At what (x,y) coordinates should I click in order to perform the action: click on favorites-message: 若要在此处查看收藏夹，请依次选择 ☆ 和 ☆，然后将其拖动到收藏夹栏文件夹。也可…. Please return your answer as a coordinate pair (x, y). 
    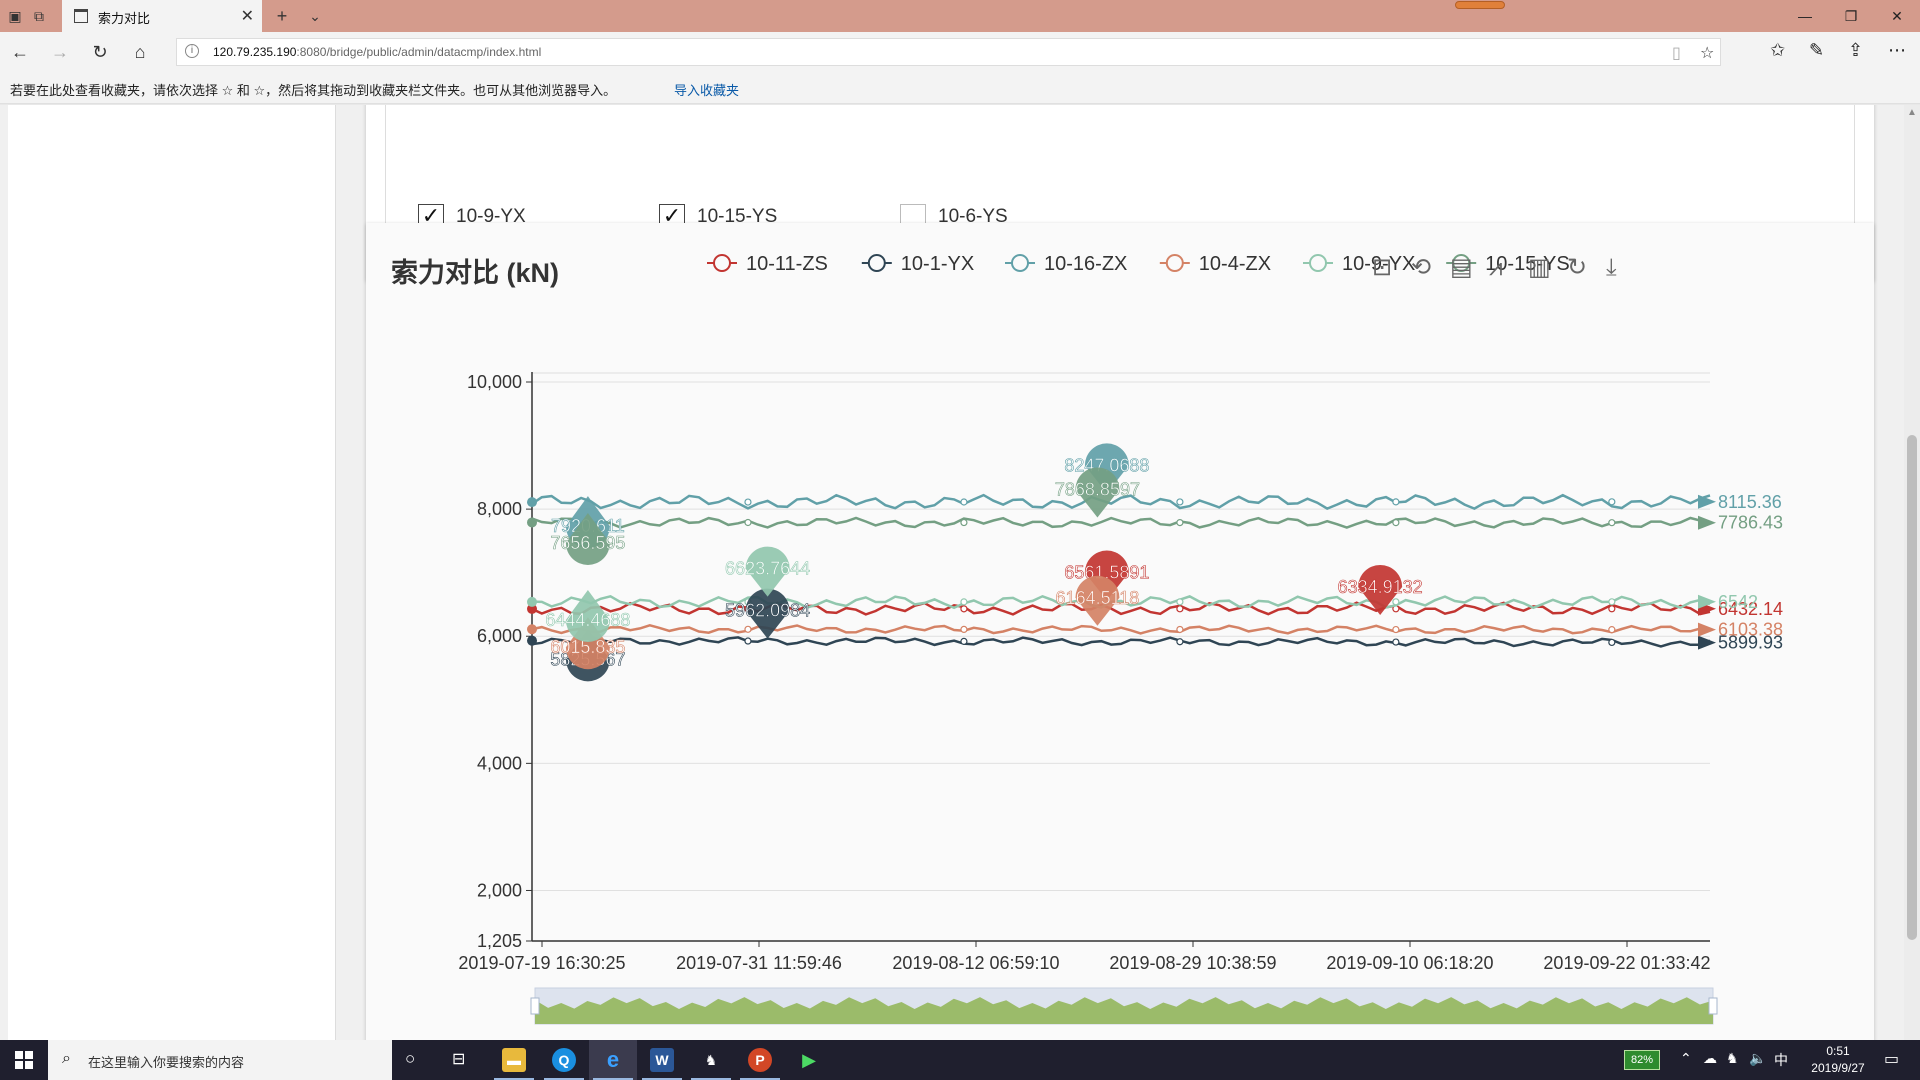
    Looking at the image, I should click on (313, 90).